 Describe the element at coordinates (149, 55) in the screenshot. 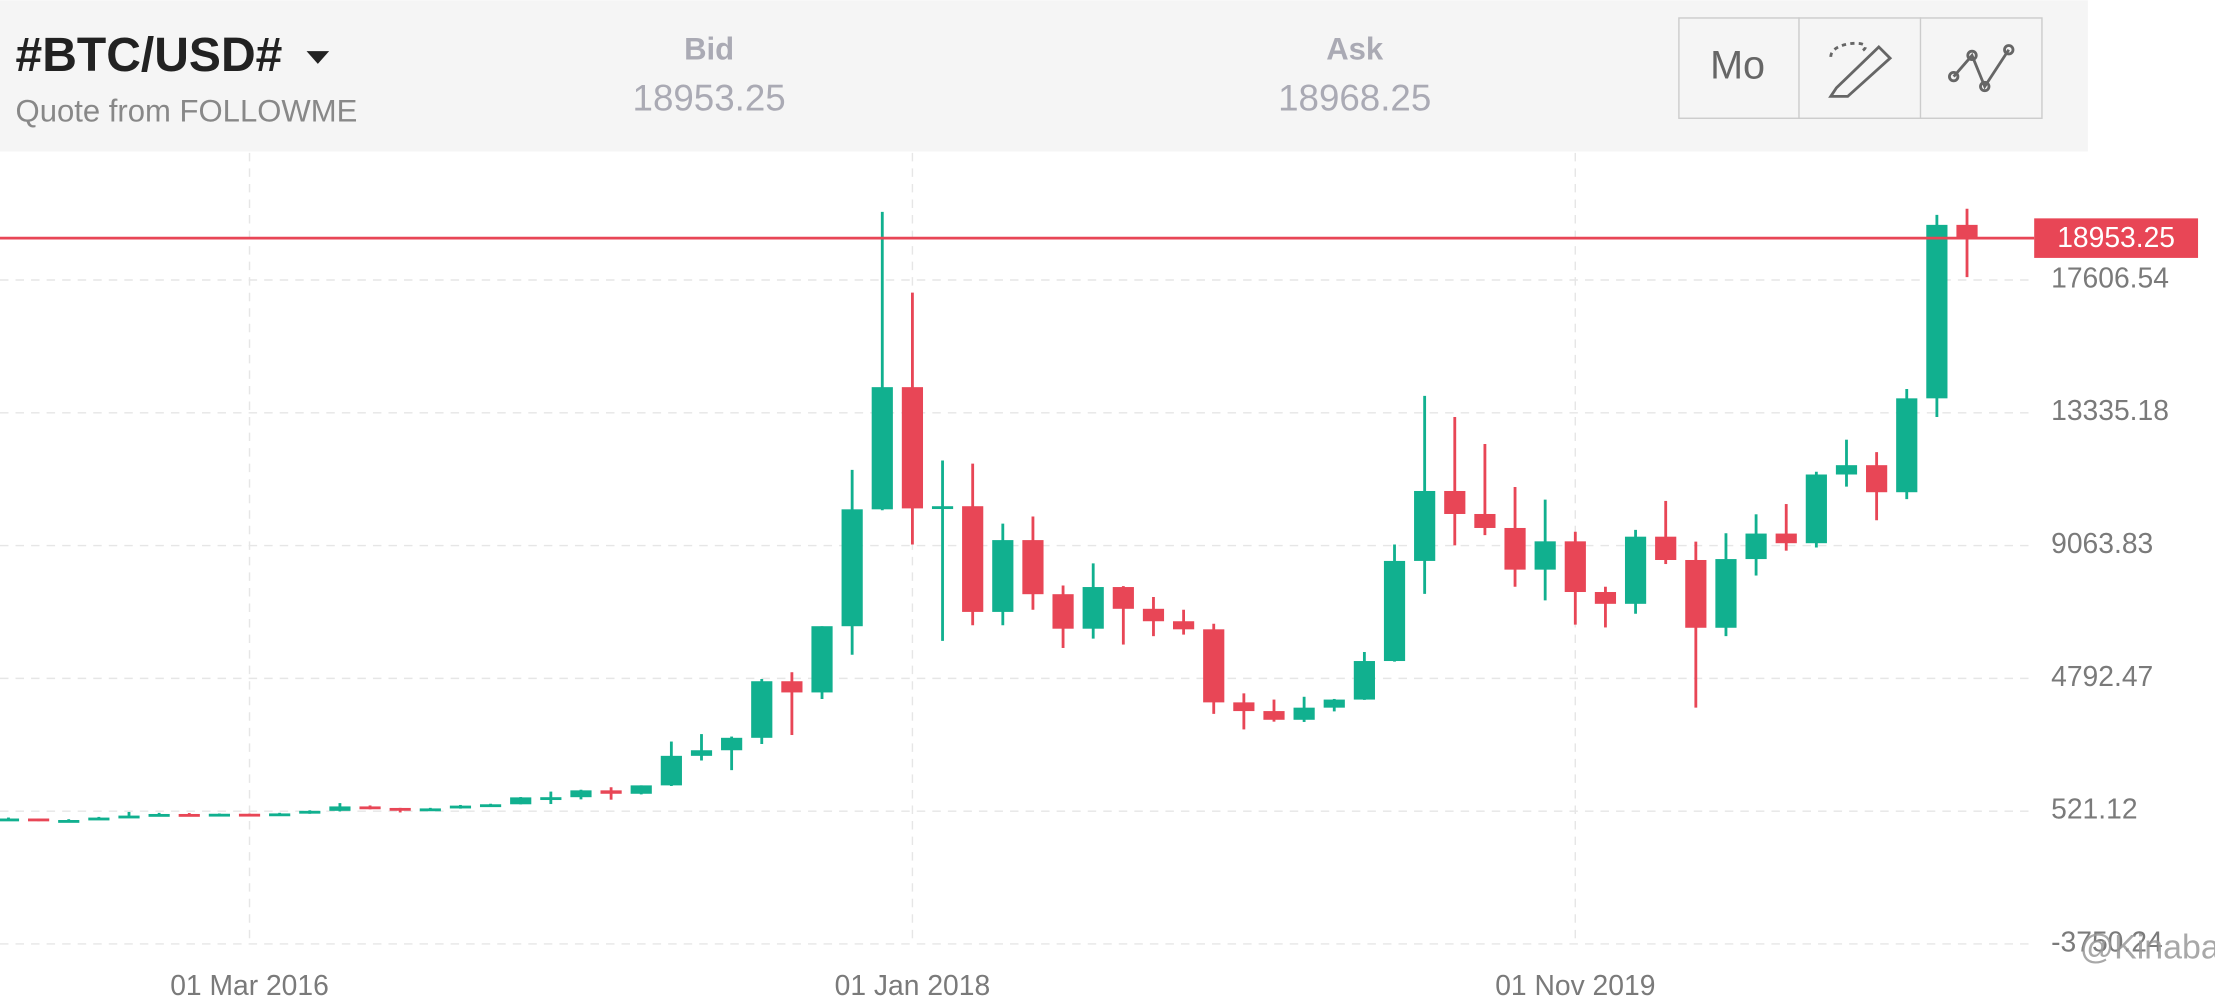

I see `symbol: #BTC/USD#` at that location.